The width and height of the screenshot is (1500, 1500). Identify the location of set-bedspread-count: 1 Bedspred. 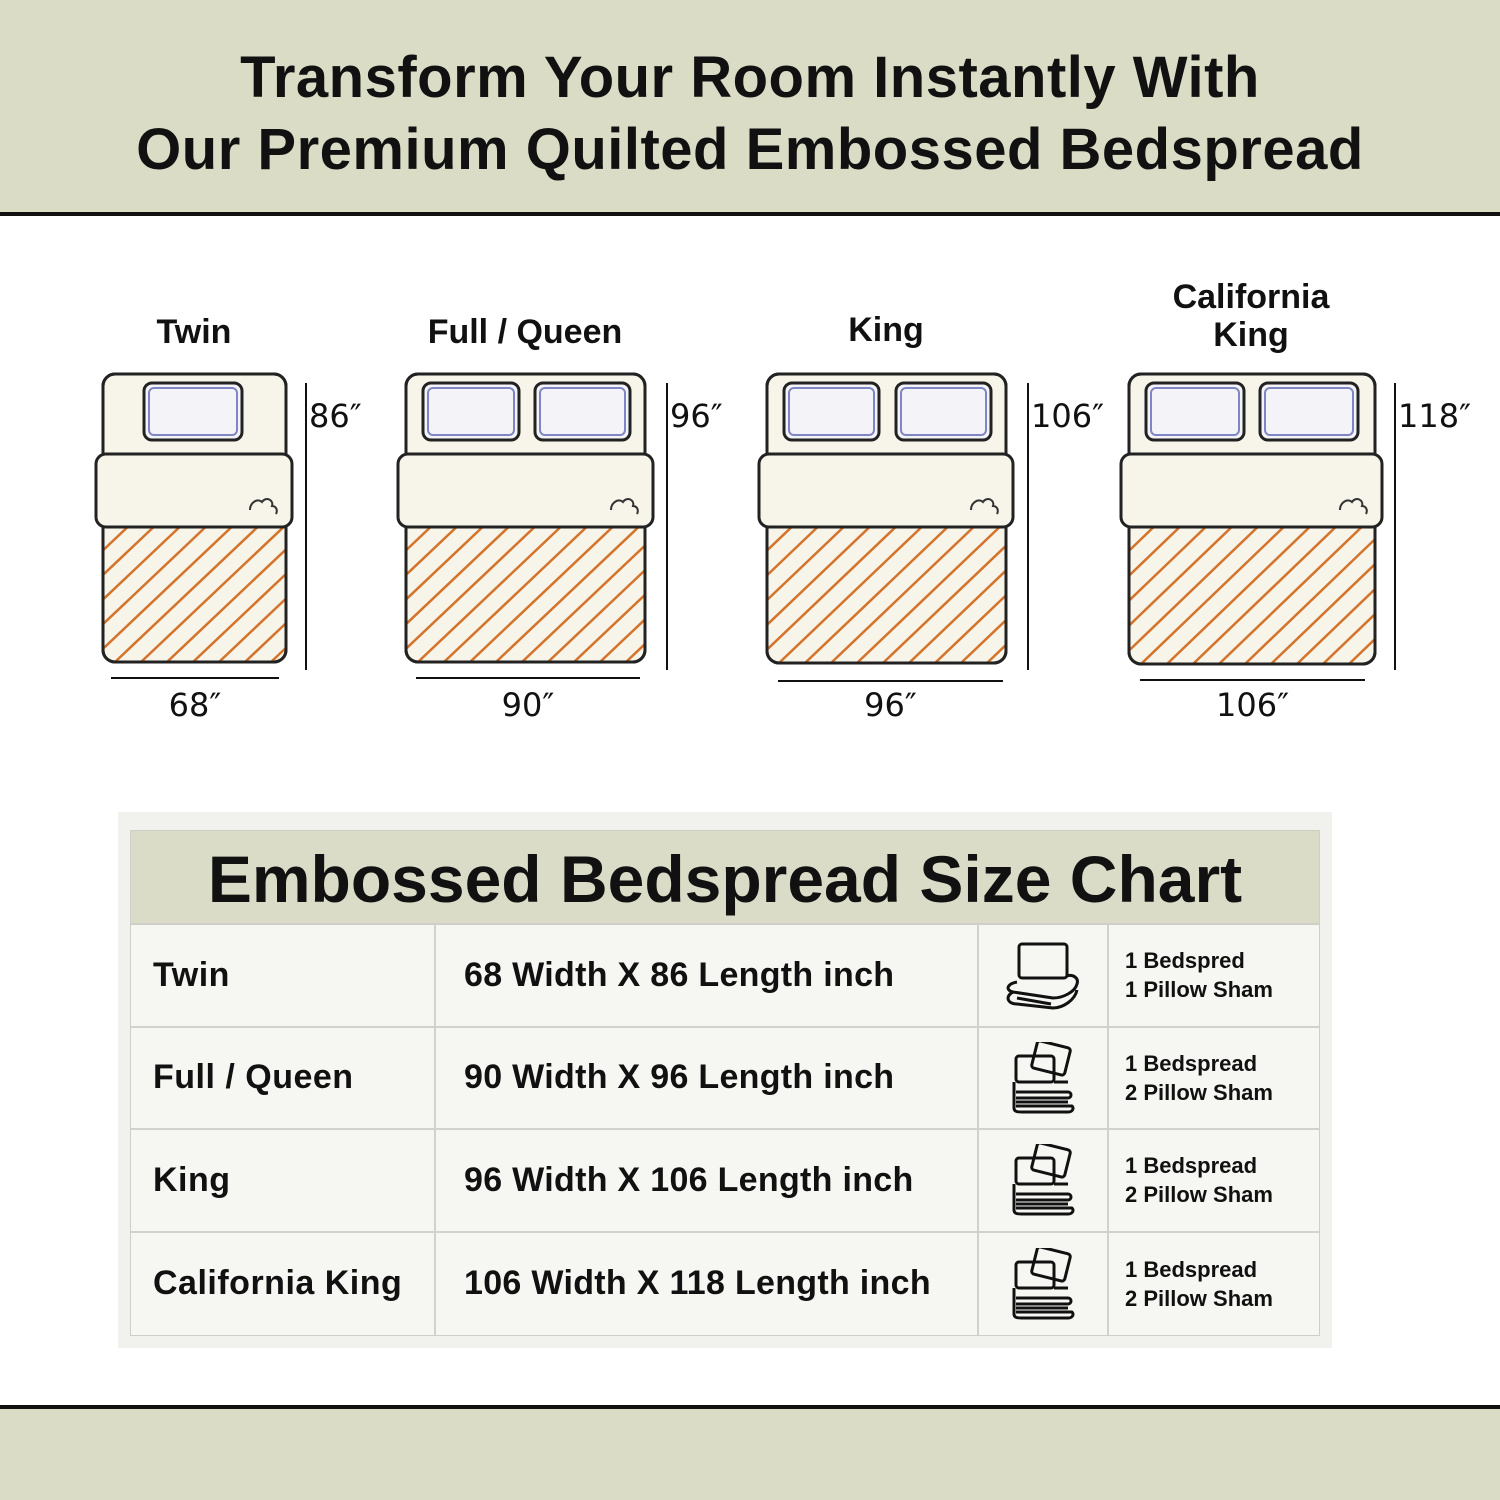
(1185, 961).